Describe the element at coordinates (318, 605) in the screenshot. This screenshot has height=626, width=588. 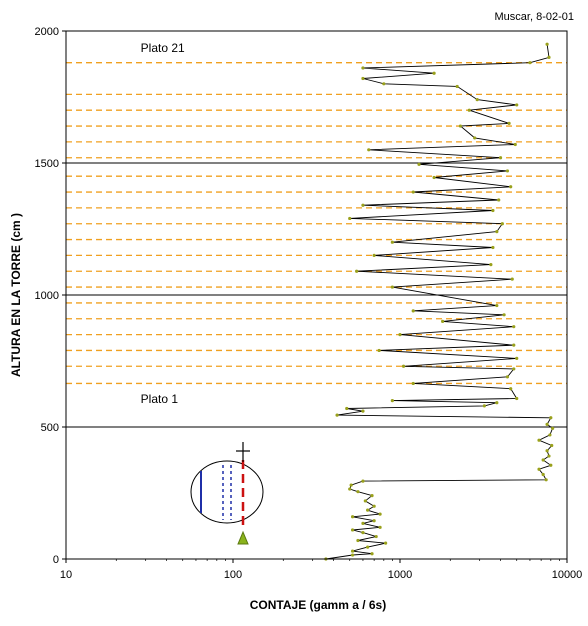
I see `x-axis-label: CONTAJE (gamm a / 6s)` at that location.